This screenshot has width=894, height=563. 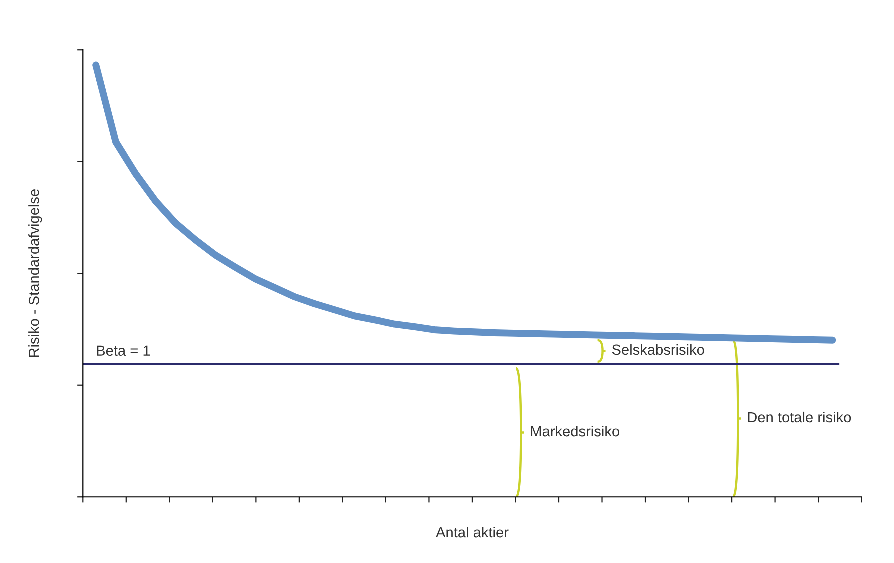 I want to click on annotation: Selskabsrisiko, so click(x=658, y=350).